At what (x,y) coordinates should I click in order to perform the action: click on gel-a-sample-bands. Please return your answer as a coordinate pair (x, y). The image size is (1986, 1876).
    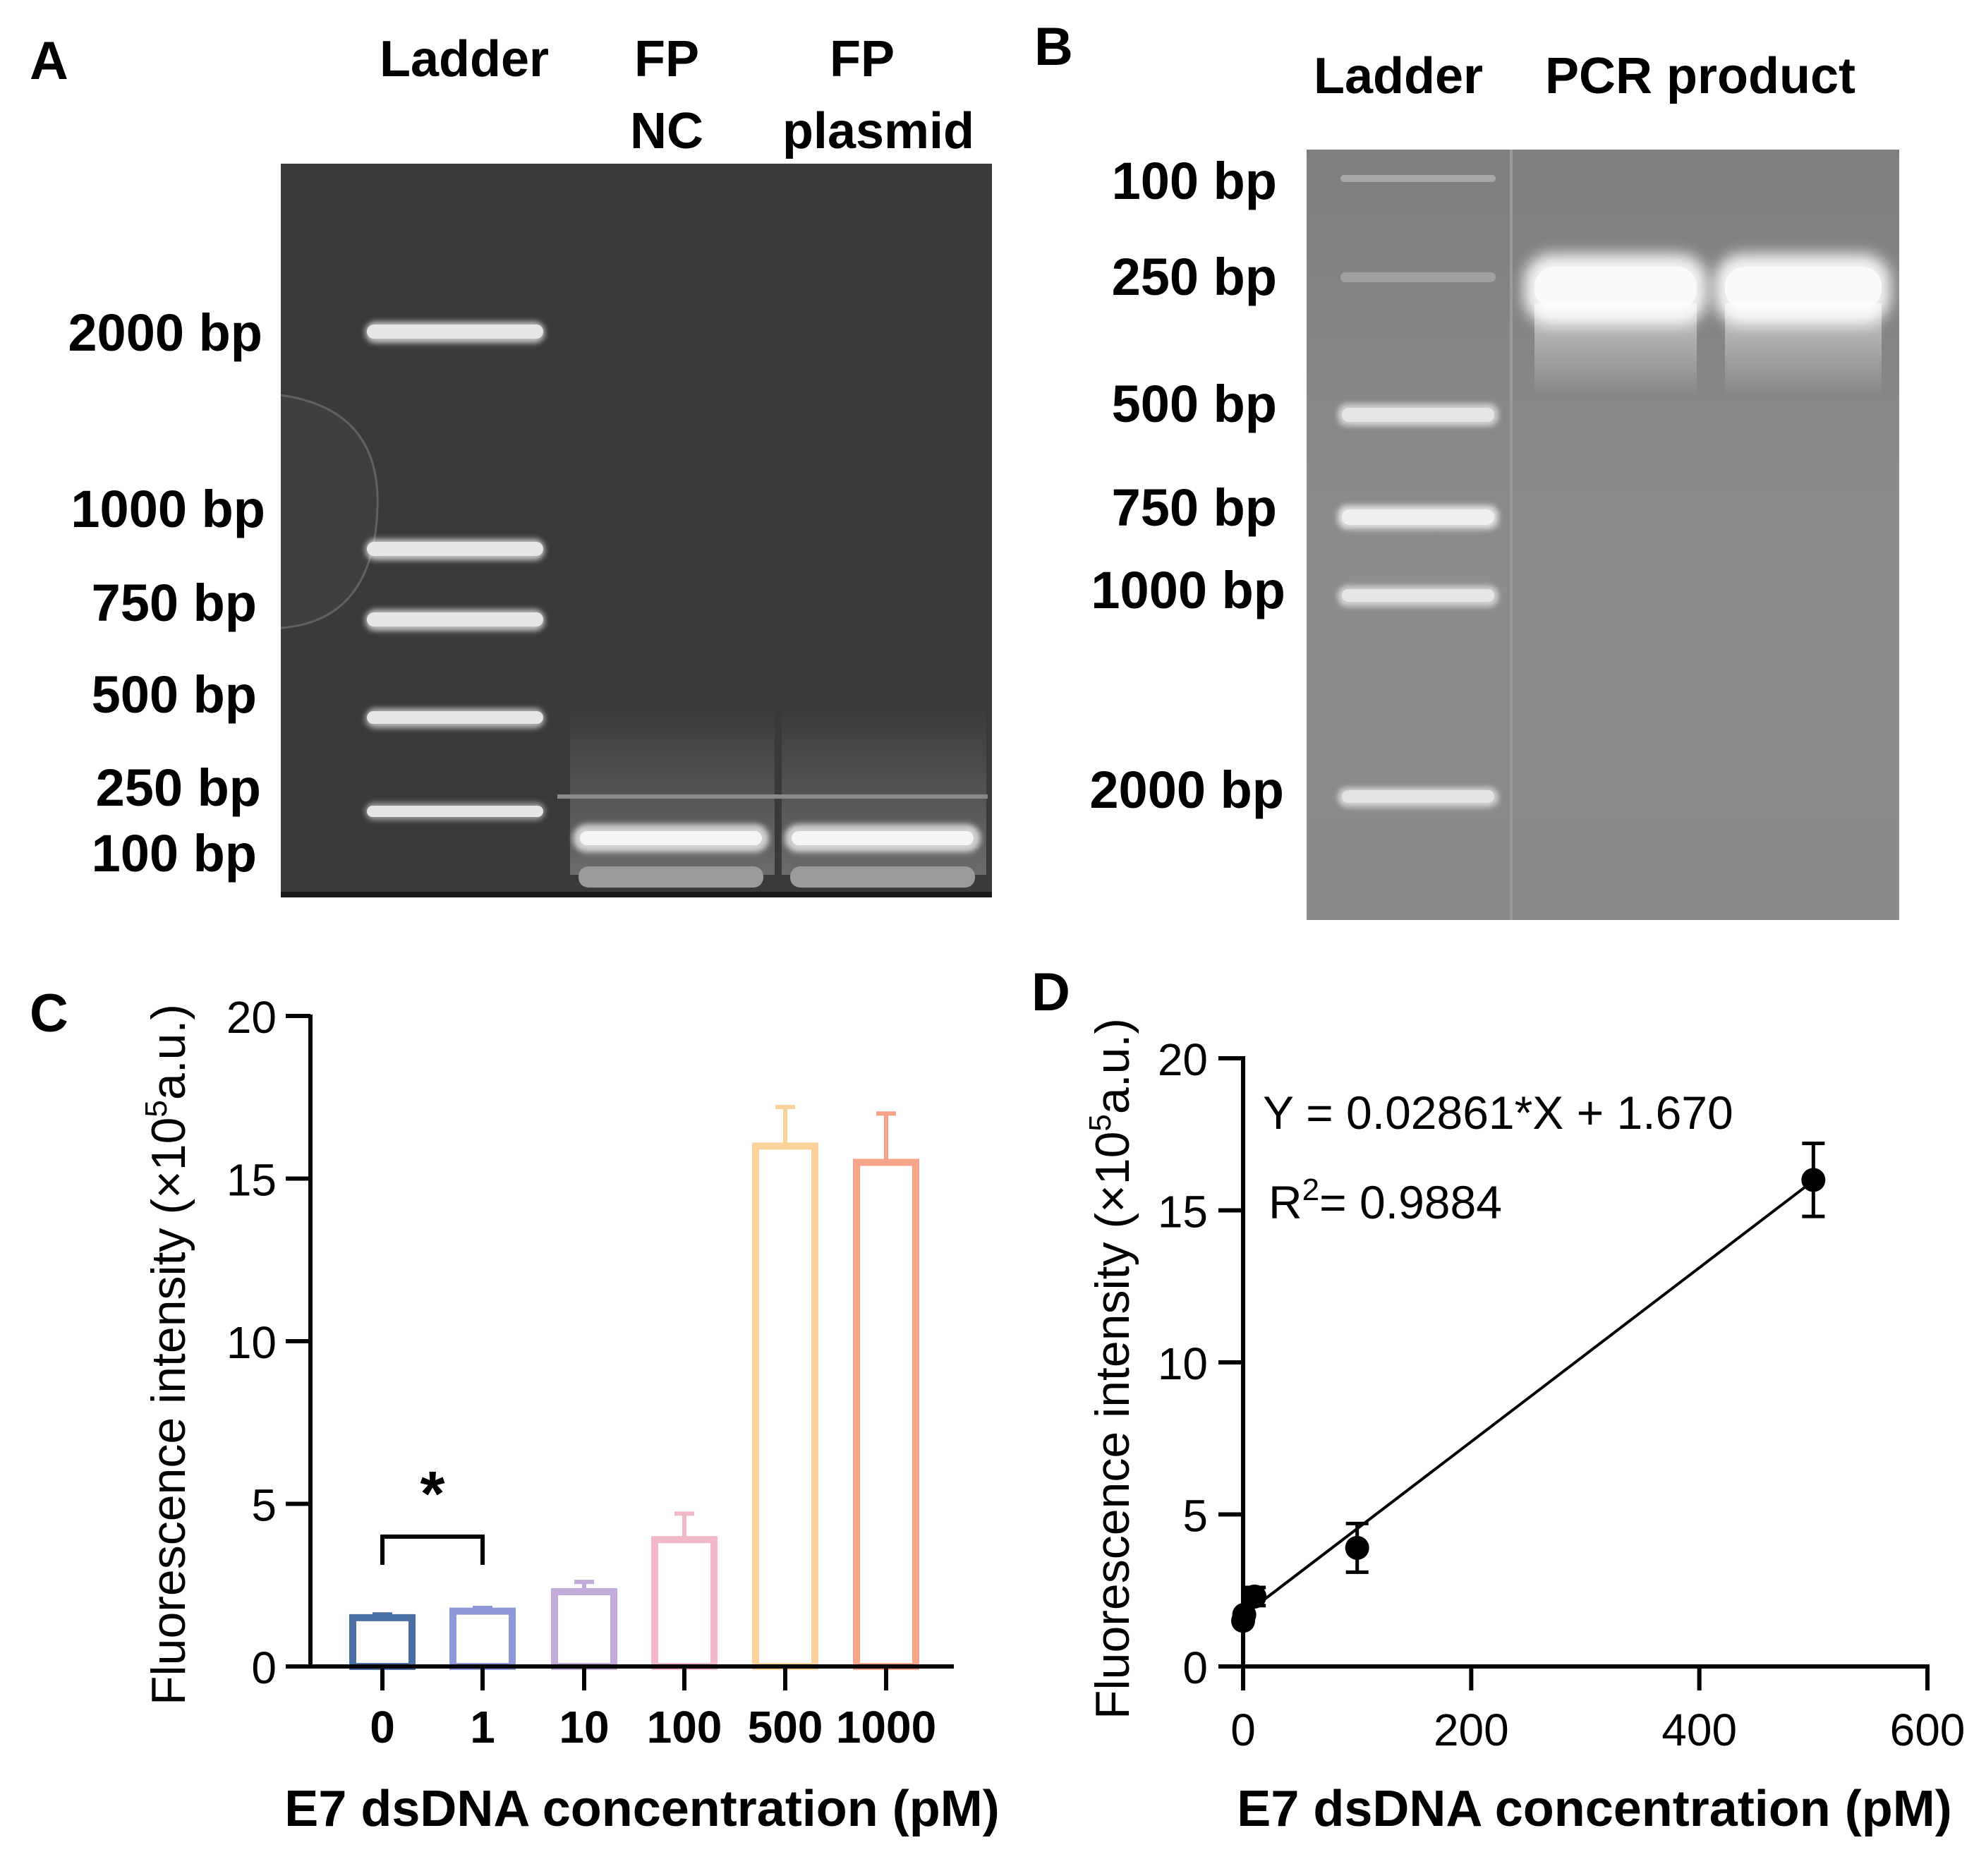
    Looking at the image, I should click on (772, 841).